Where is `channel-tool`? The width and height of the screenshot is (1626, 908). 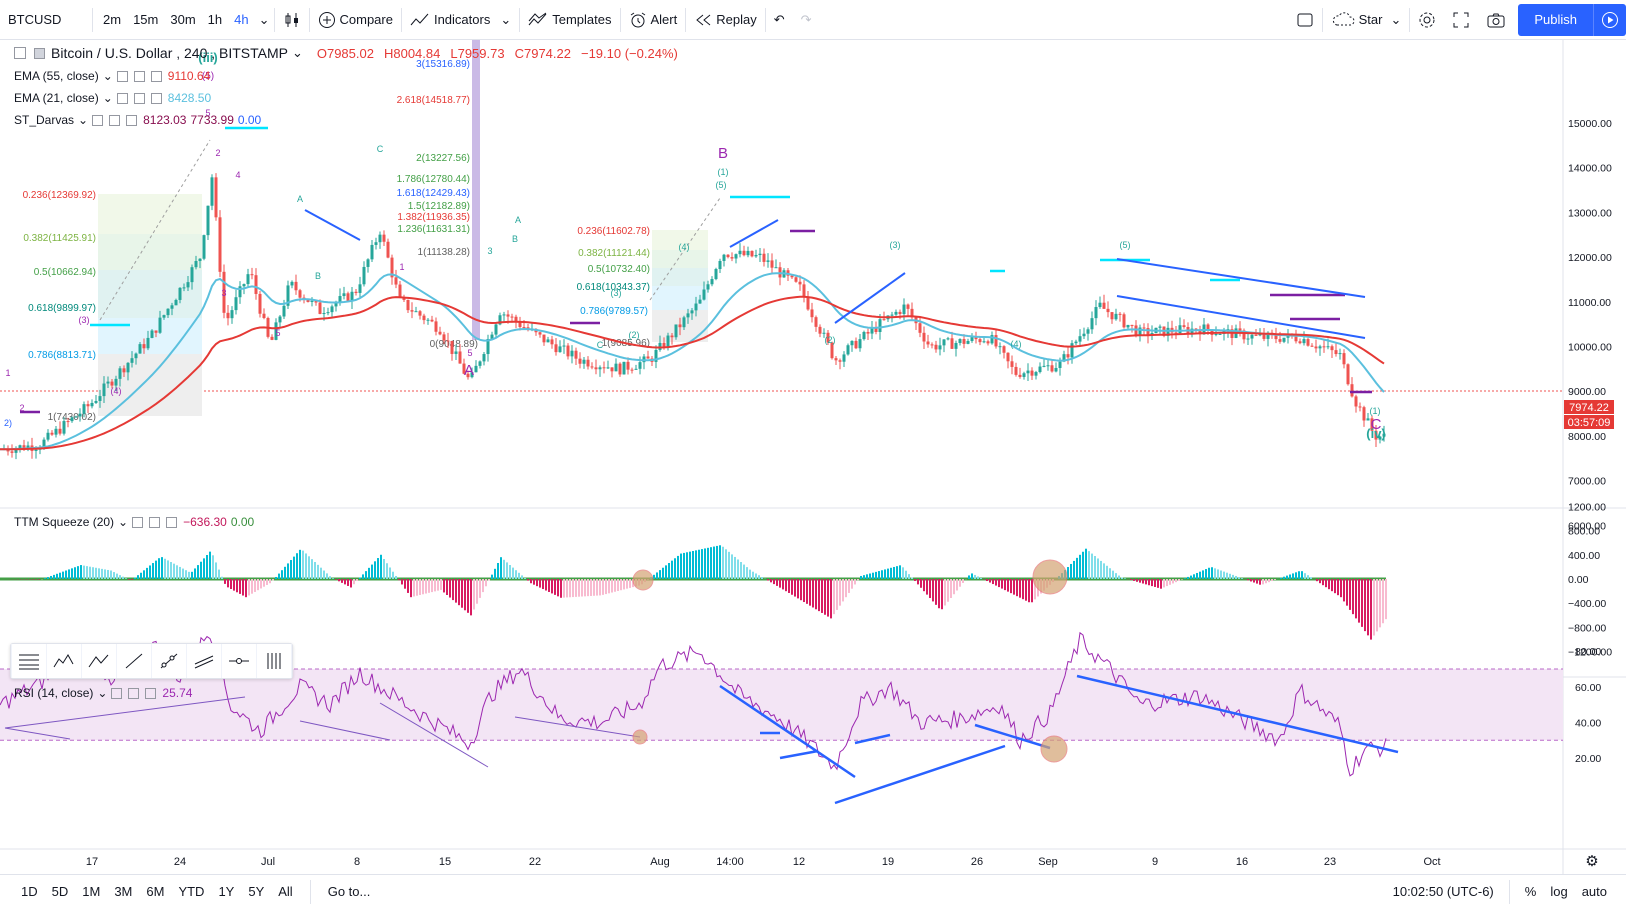 channel-tool is located at coordinates (204, 661).